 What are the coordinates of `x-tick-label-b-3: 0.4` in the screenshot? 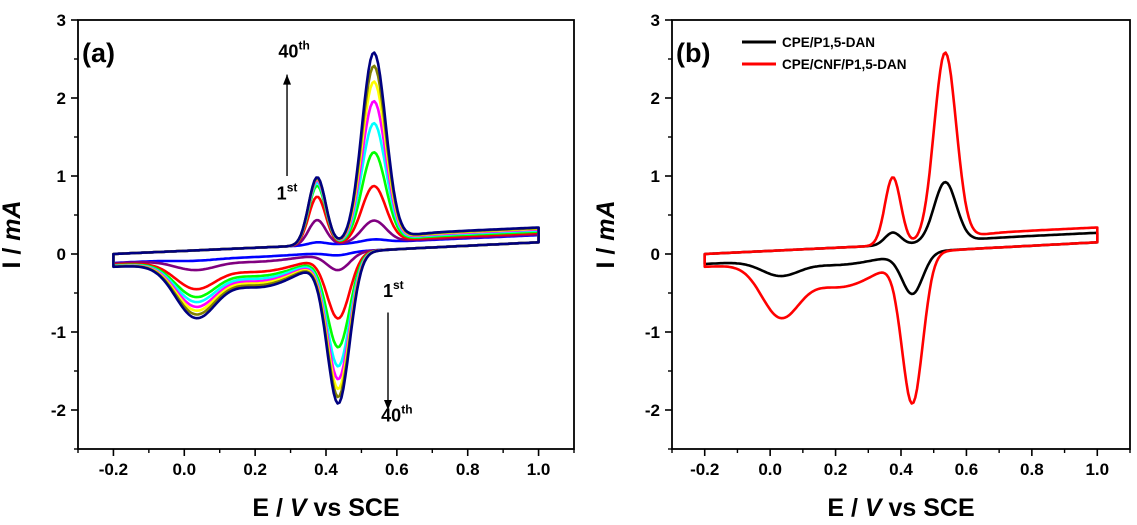 It's located at (901, 469).